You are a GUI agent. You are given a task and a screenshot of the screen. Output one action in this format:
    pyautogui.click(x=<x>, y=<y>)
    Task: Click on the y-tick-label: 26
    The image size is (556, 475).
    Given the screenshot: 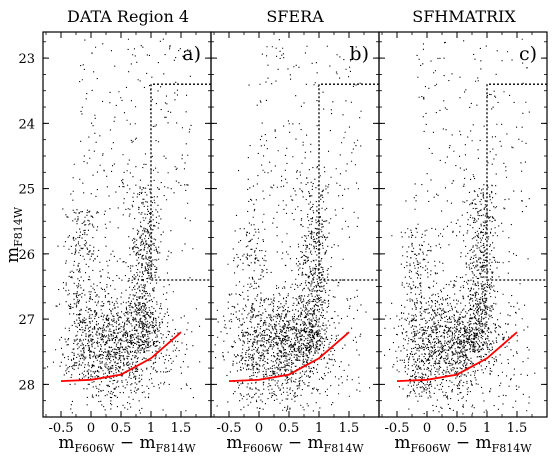 What is the action you would take?
    pyautogui.click(x=26, y=255)
    